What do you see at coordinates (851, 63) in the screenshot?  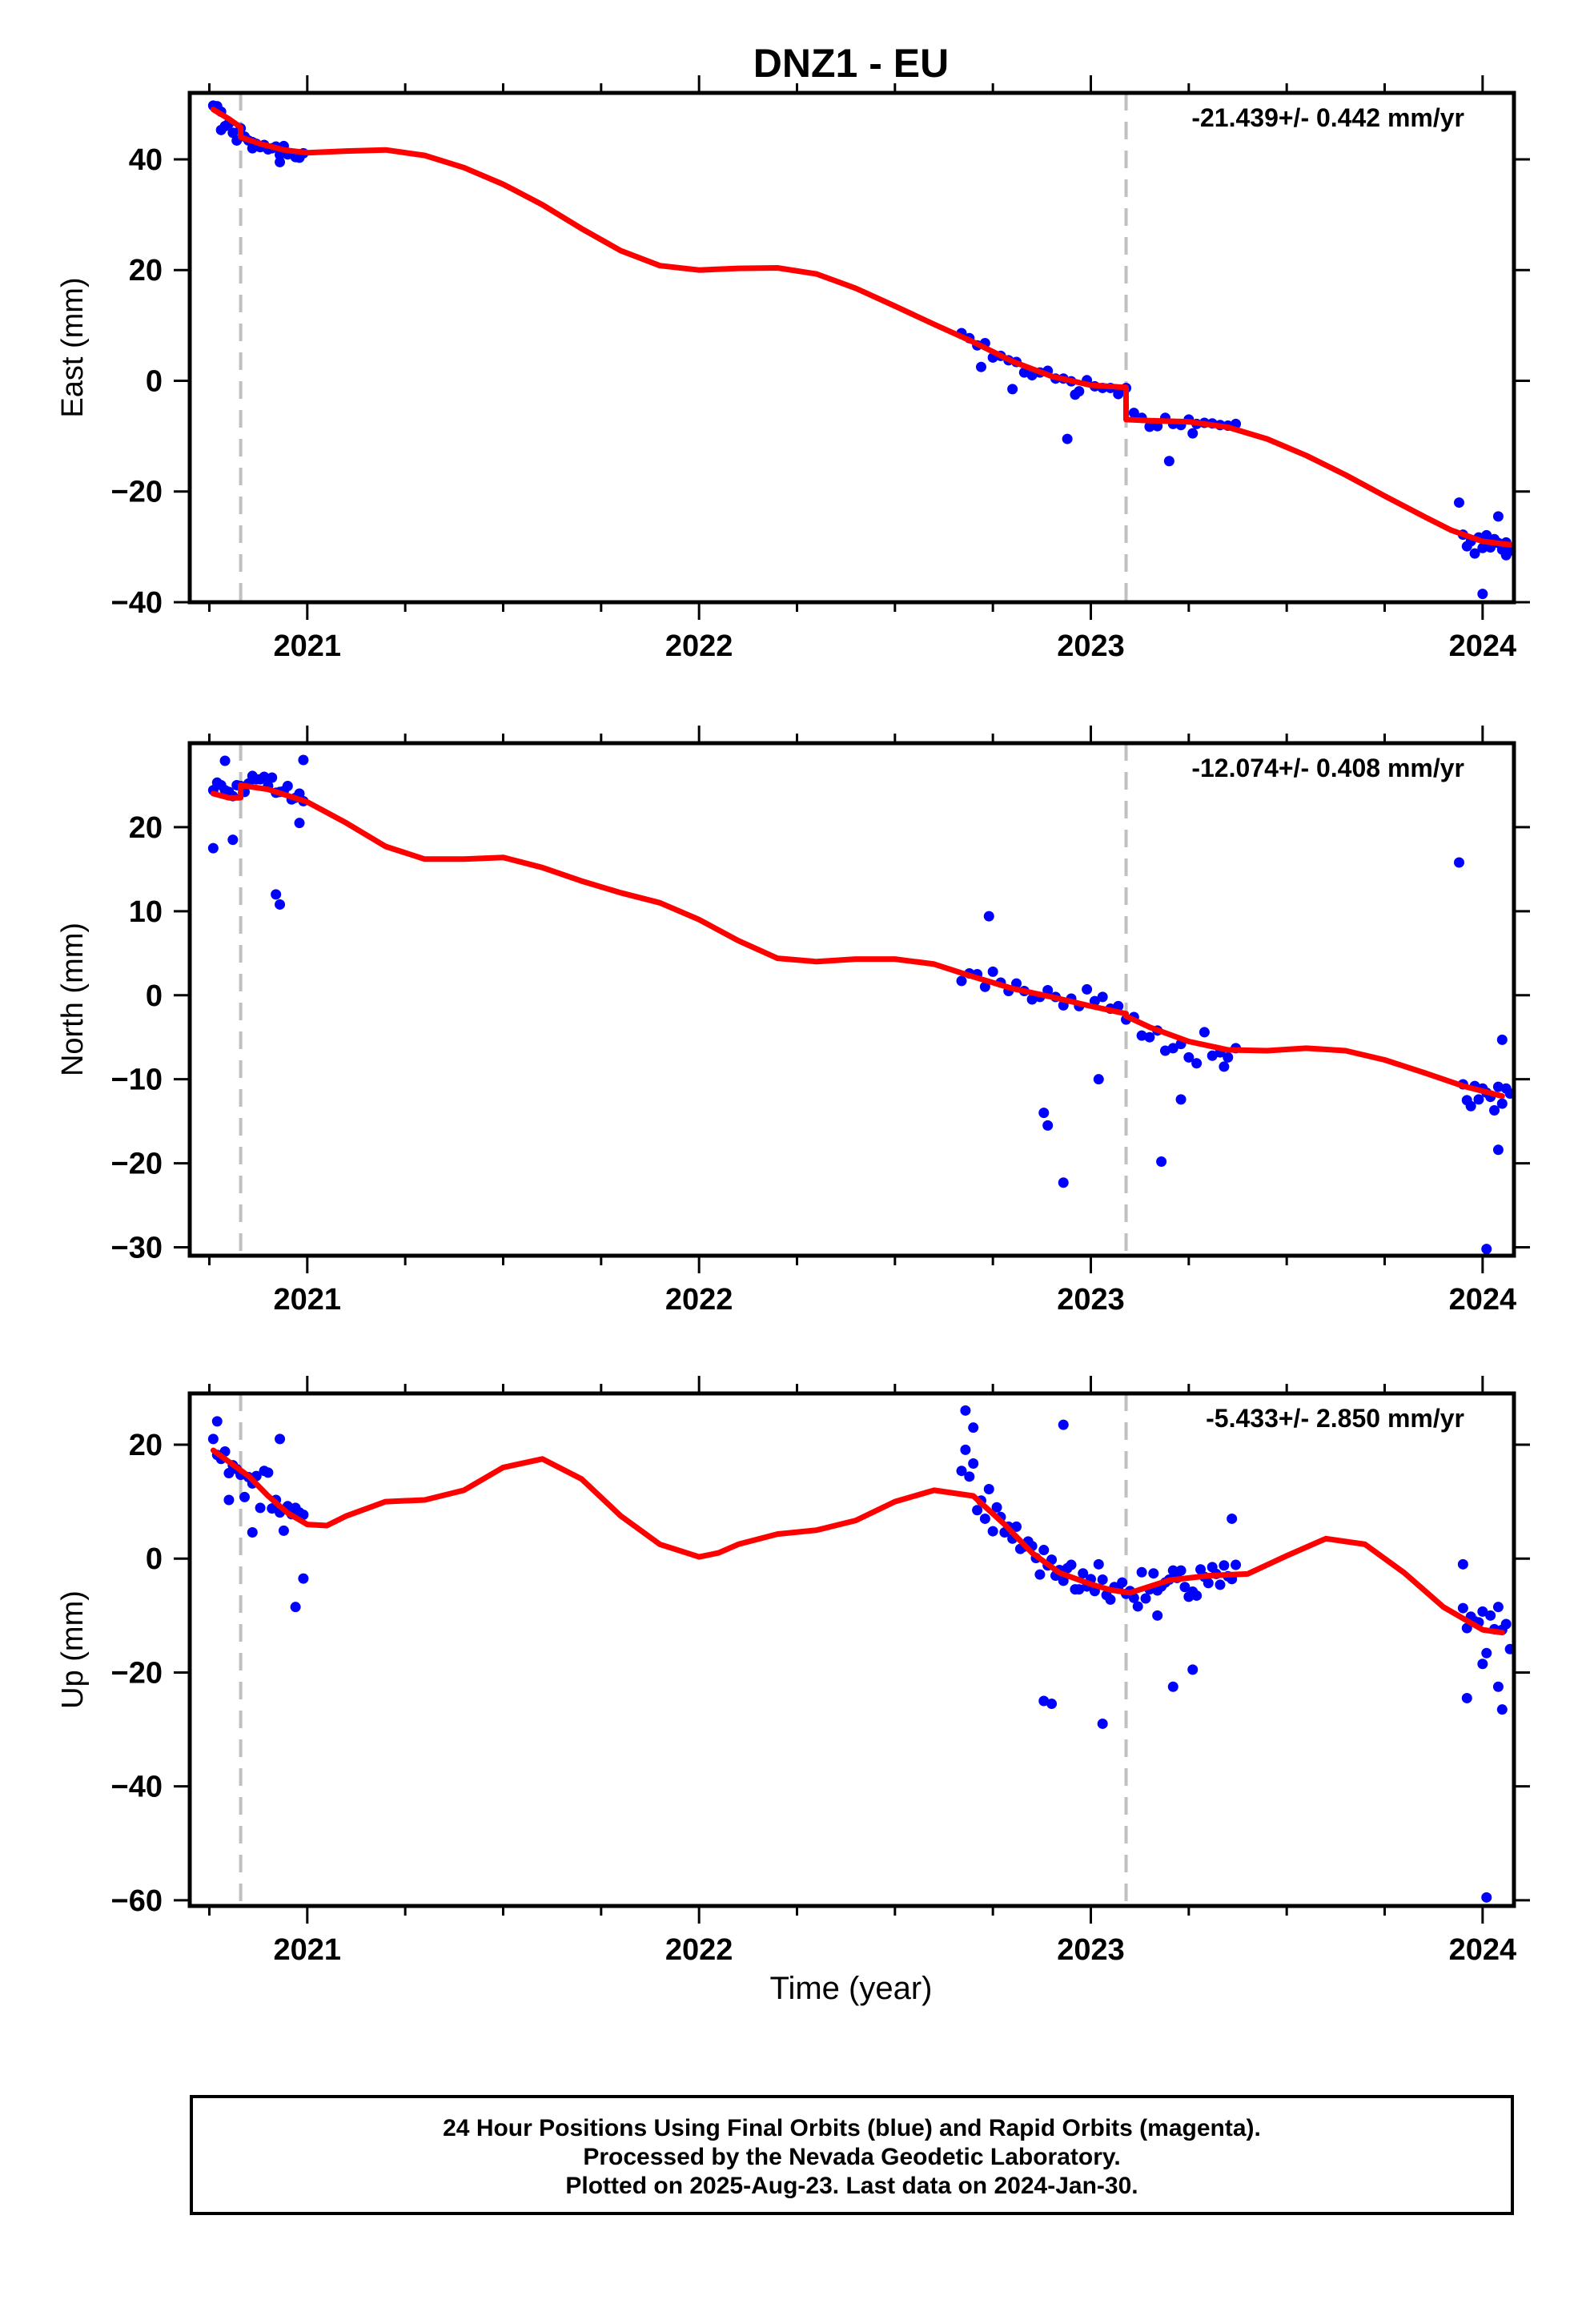 I see `figure-title: DNZ1 - EU` at bounding box center [851, 63].